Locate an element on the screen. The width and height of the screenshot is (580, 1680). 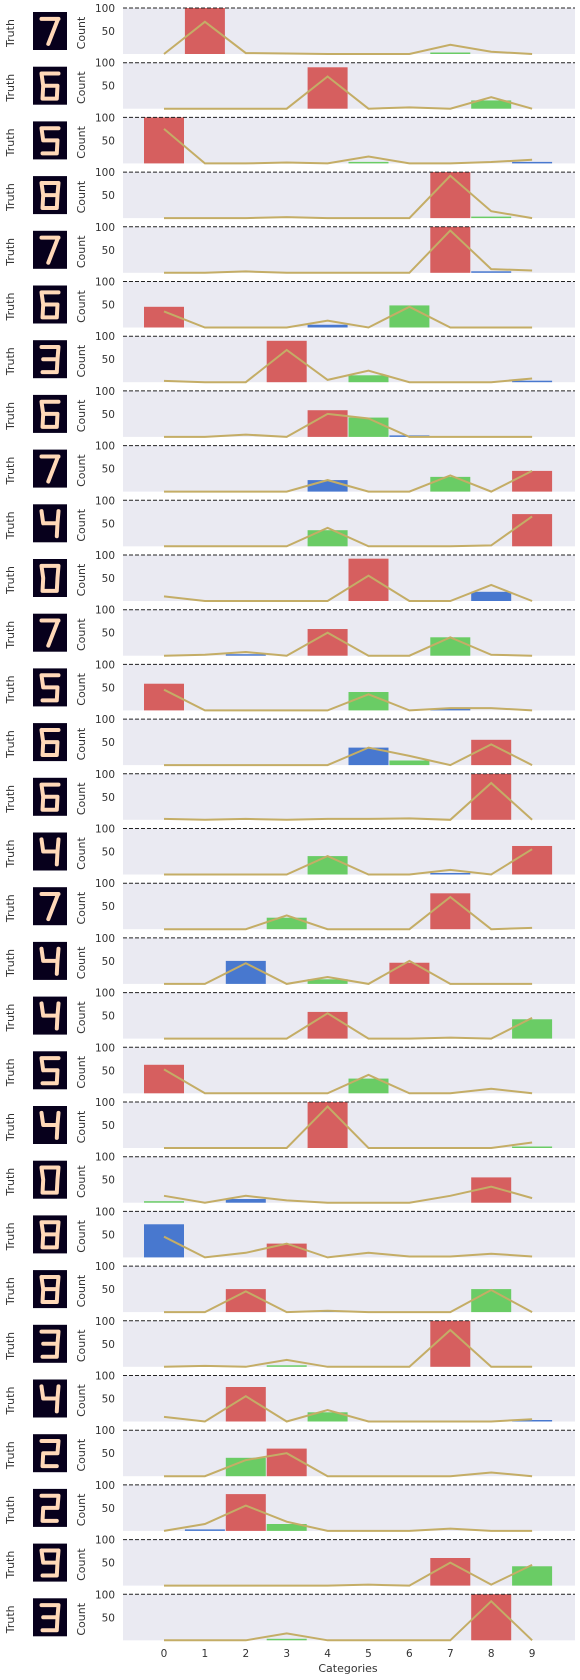
x-tick-label: 2 is located at coordinates (245, 1654).